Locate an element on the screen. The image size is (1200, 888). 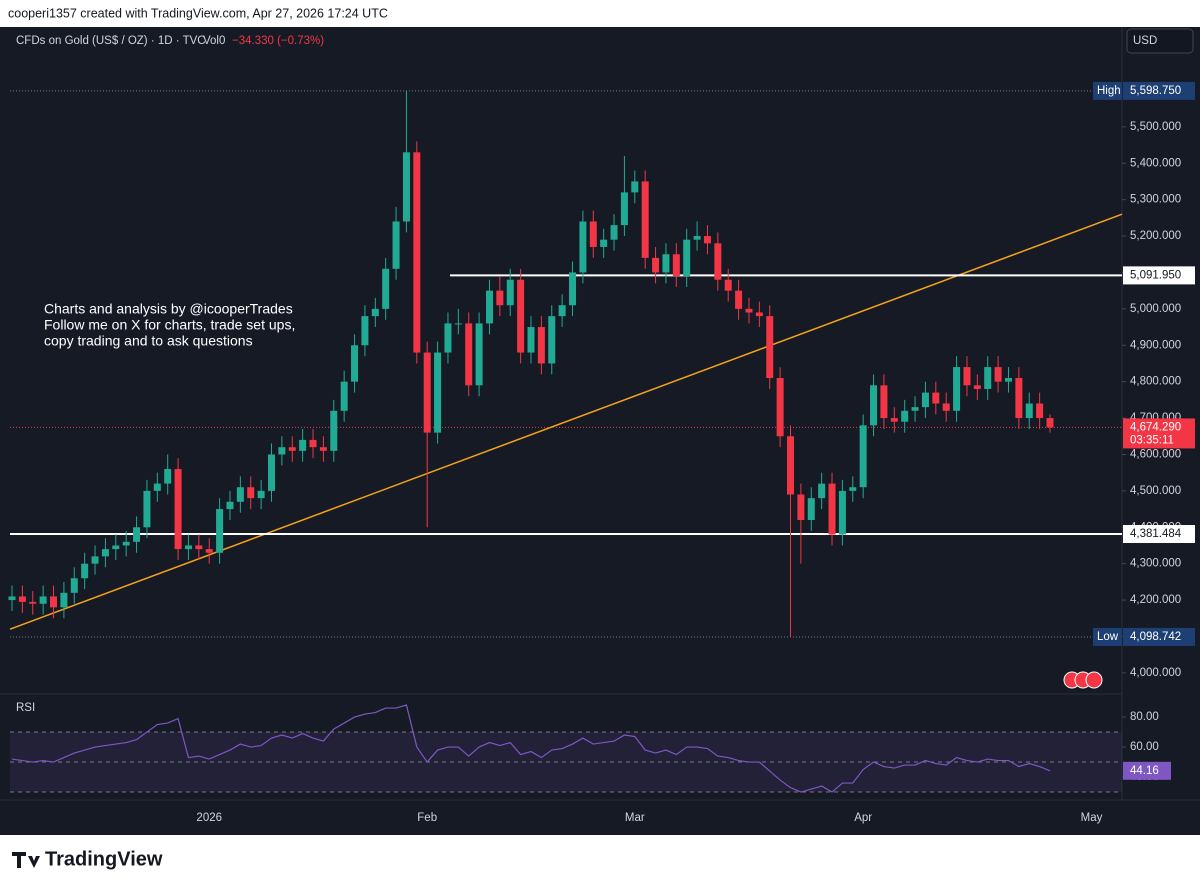
extreme-name-box is located at coordinates (1107, 636).